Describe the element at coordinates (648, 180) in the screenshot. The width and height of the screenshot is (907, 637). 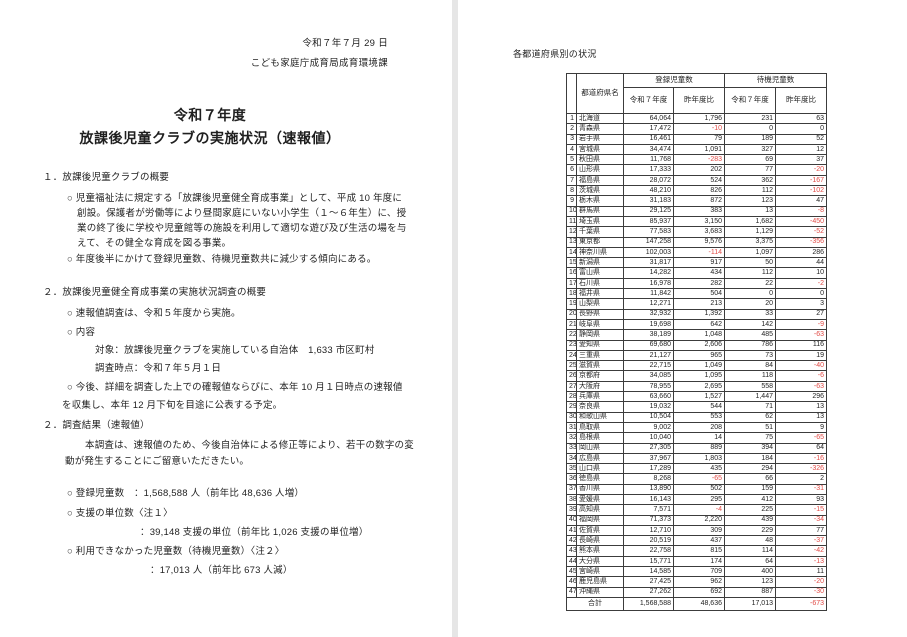
I see `registered-count-cell: 28,072` at that location.